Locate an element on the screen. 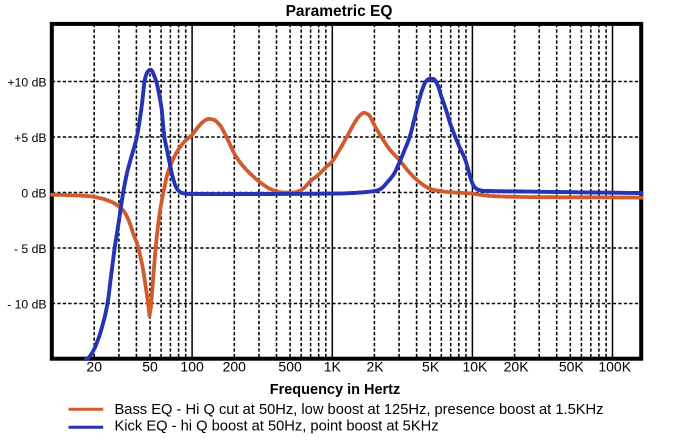 This screenshot has width=688, height=447. svg-text: 200 is located at coordinates (235, 367).